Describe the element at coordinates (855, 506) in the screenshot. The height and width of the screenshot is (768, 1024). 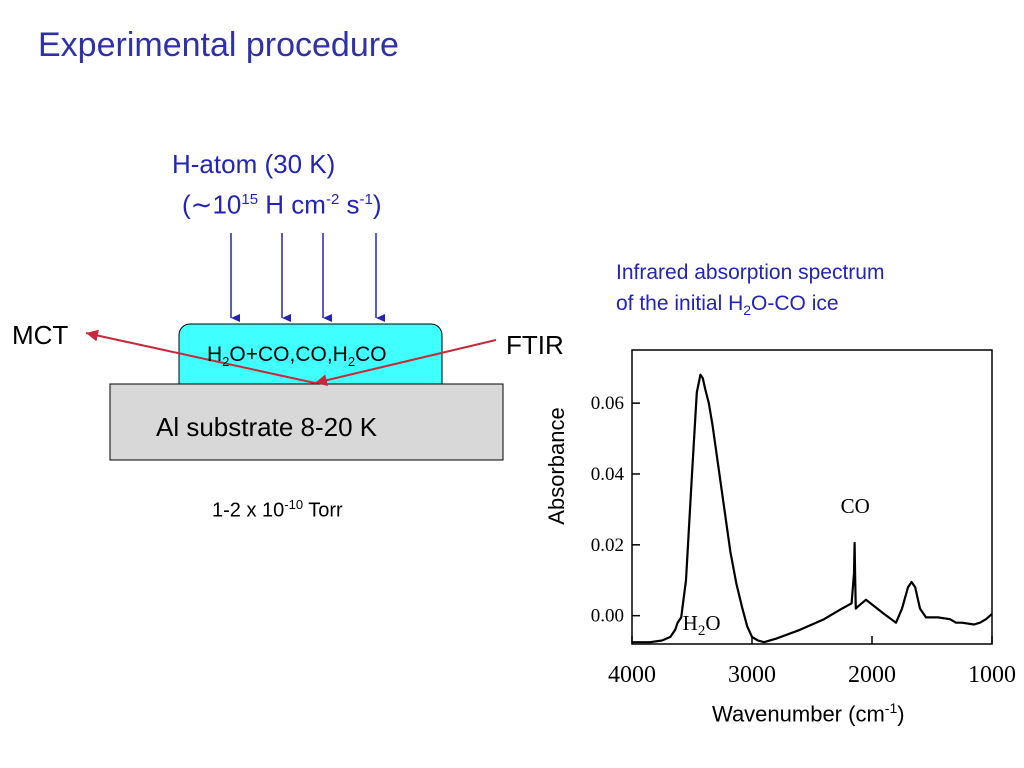
I see `annotation-label: CO` at that location.